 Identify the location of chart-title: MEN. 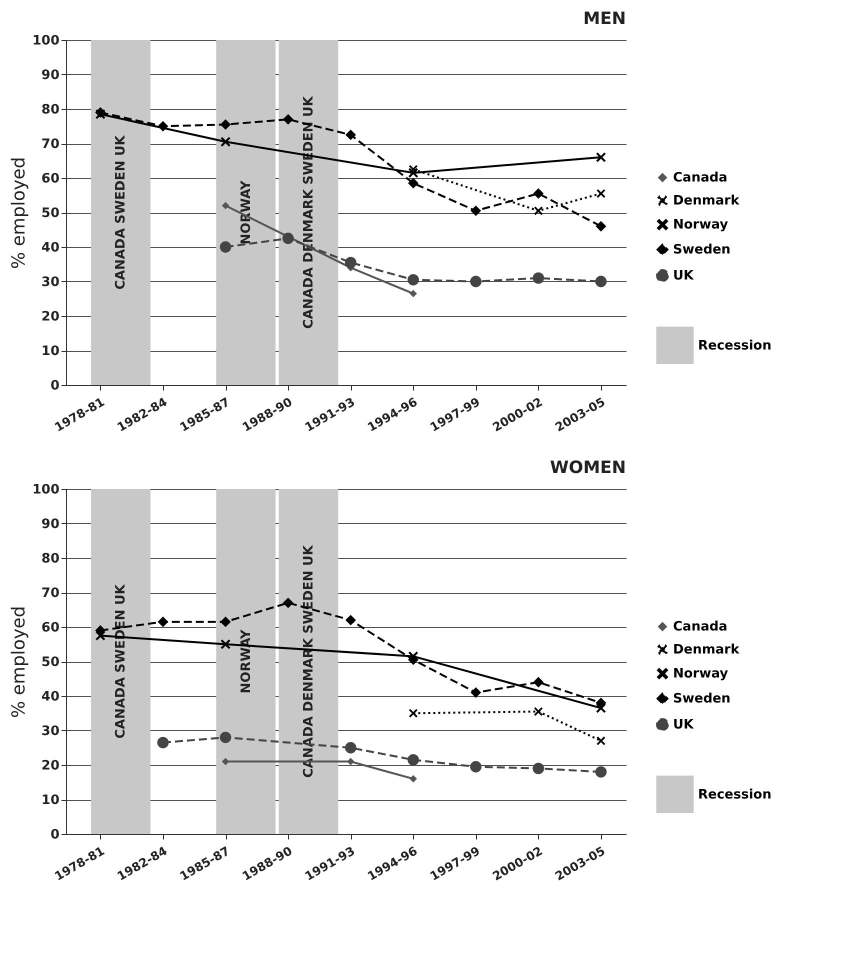
(604, 19).